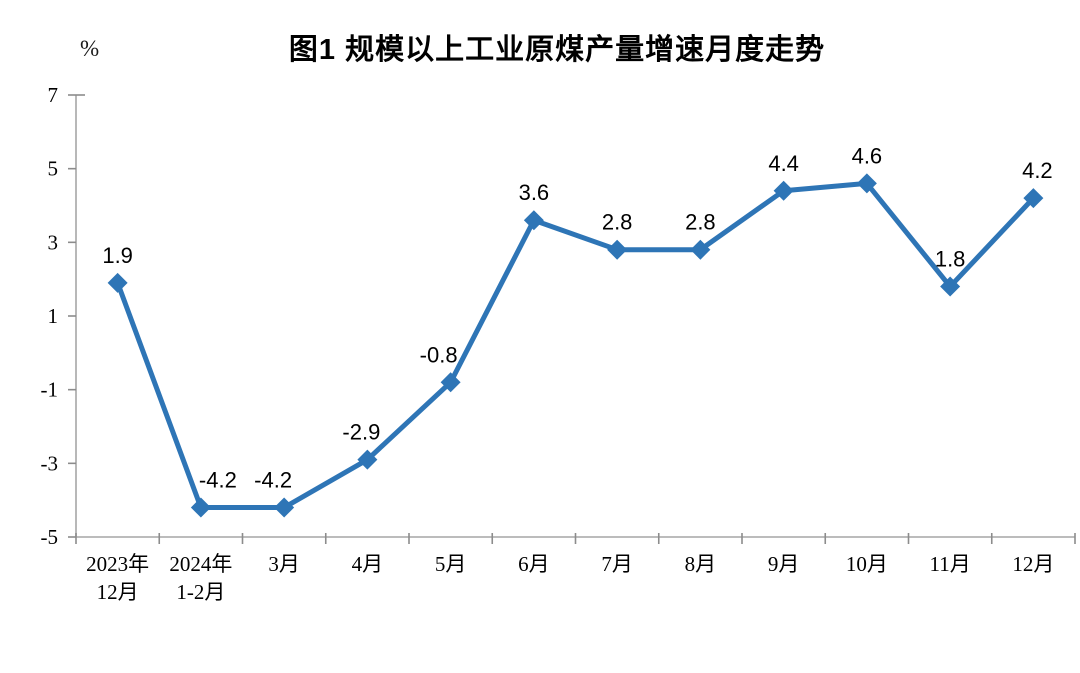 Image resolution: width=1080 pixels, height=673 pixels. What do you see at coordinates (53, 95) in the screenshot?
I see `y-axis-tick-label: 7` at bounding box center [53, 95].